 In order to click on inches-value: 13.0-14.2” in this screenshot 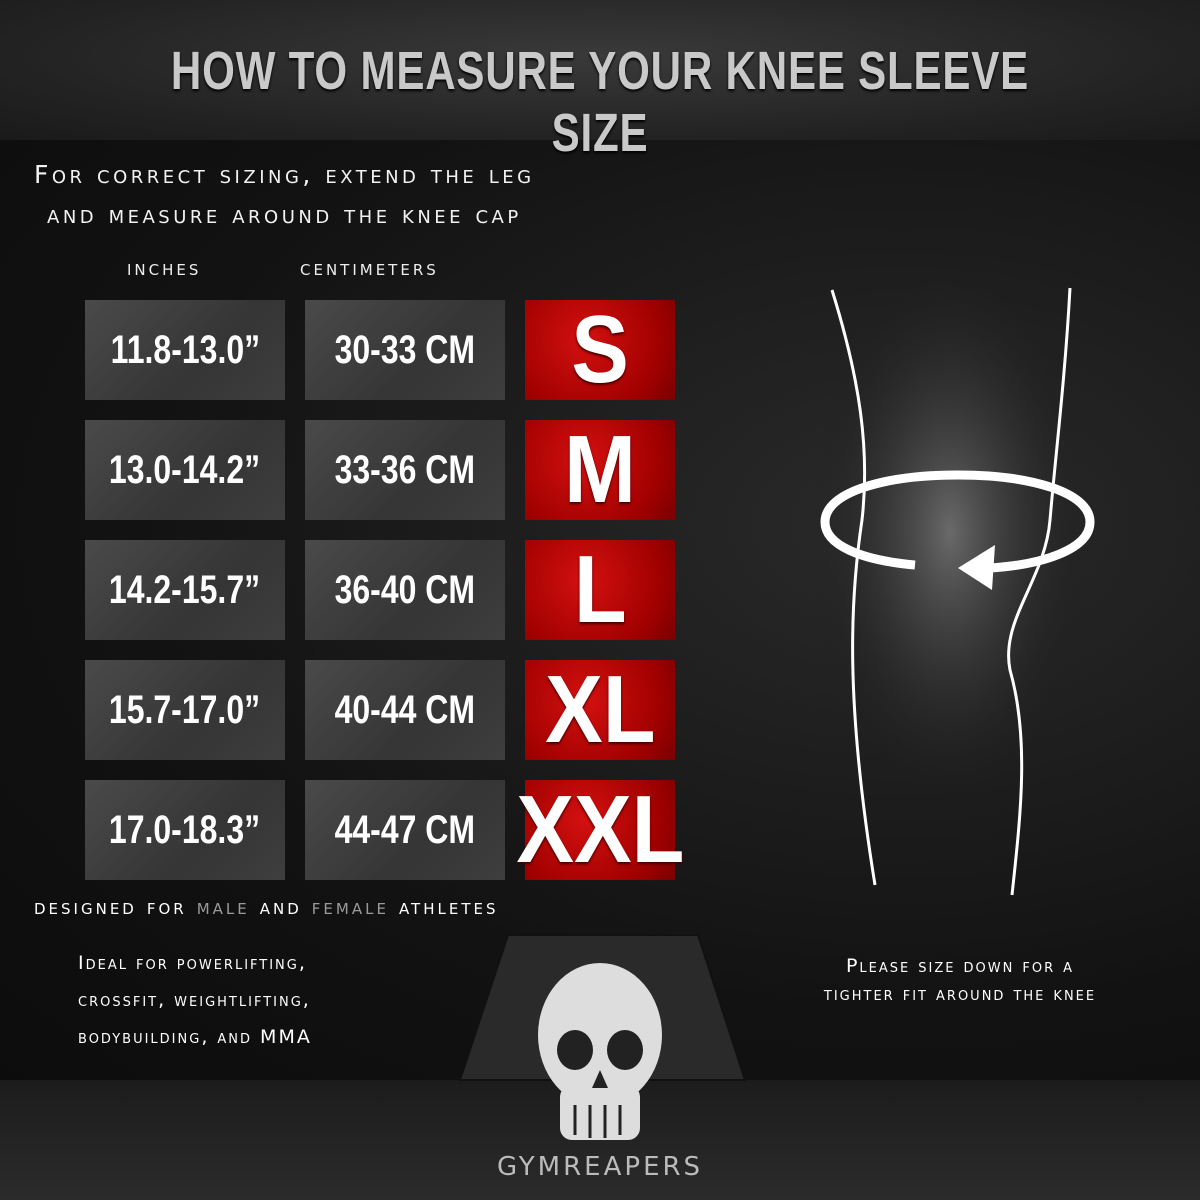, I will do `click(185, 469)`.